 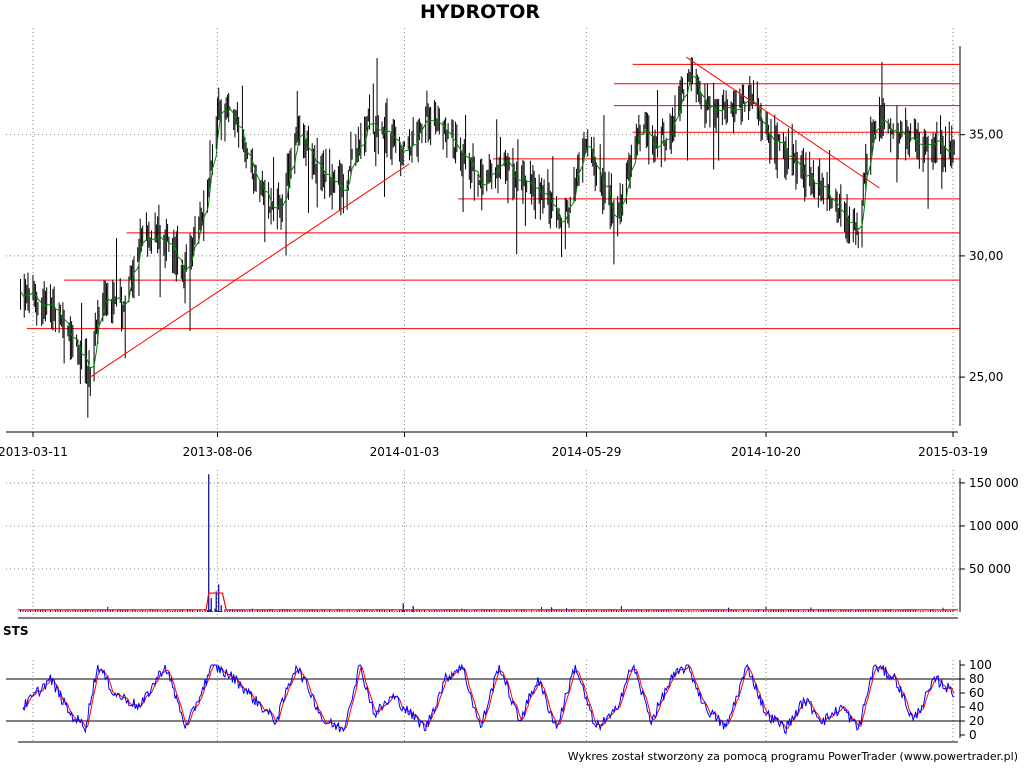 I want to click on price-x-tick-label: 2014-01-03, so click(x=405, y=452).